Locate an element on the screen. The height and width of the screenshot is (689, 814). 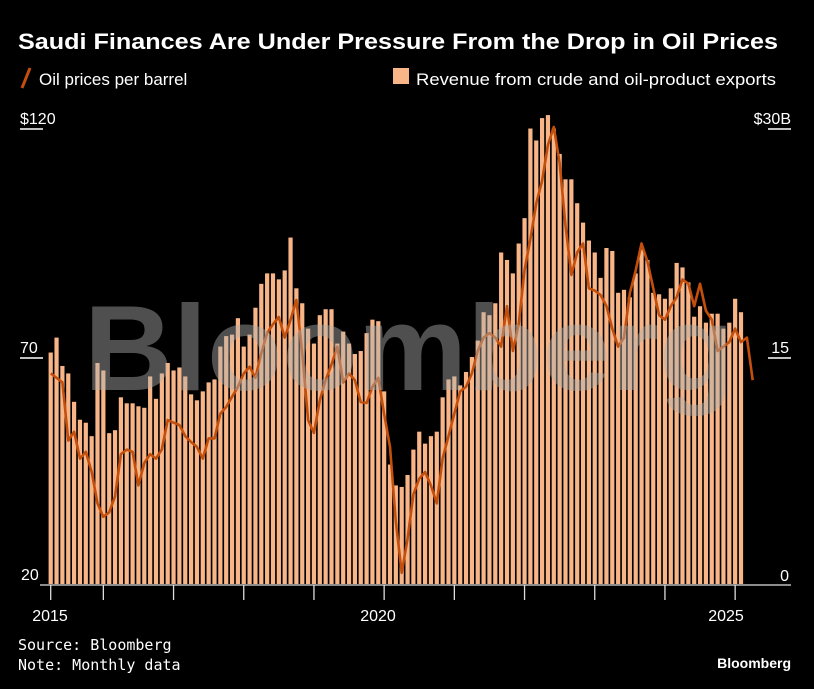
left-tick-label: $120 is located at coordinates (38, 119).